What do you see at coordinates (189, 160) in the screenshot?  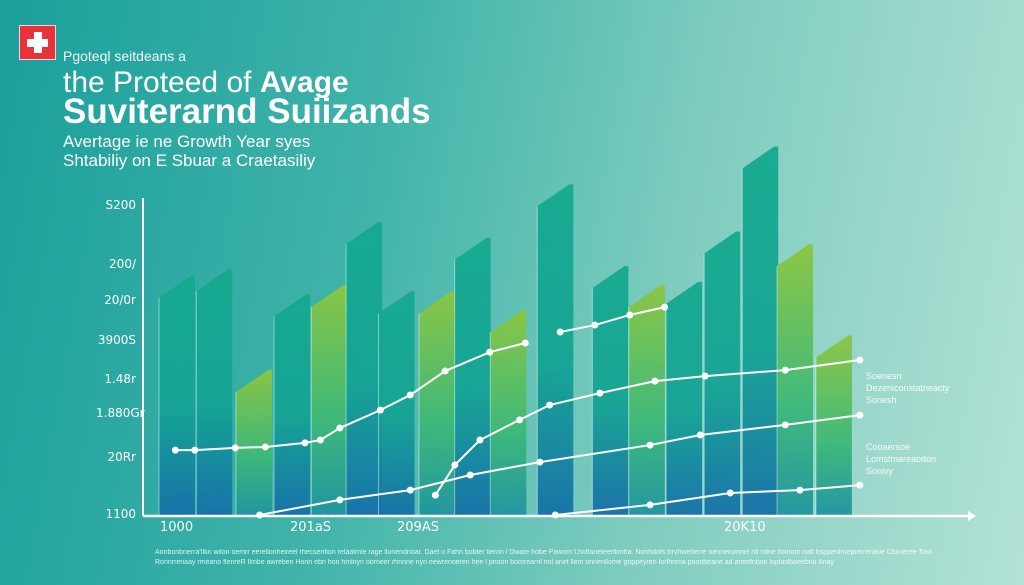 I see `chart-subtitle-line2: Shtabiliy on E Sbuar a Craetasiliy` at bounding box center [189, 160].